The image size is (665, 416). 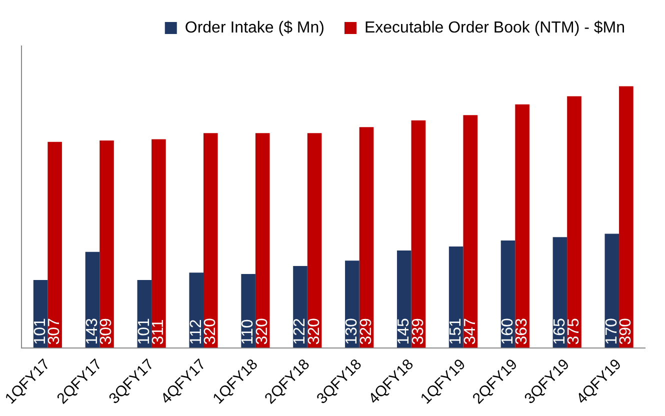 I want to click on data-label: 390, so click(x=626, y=331).